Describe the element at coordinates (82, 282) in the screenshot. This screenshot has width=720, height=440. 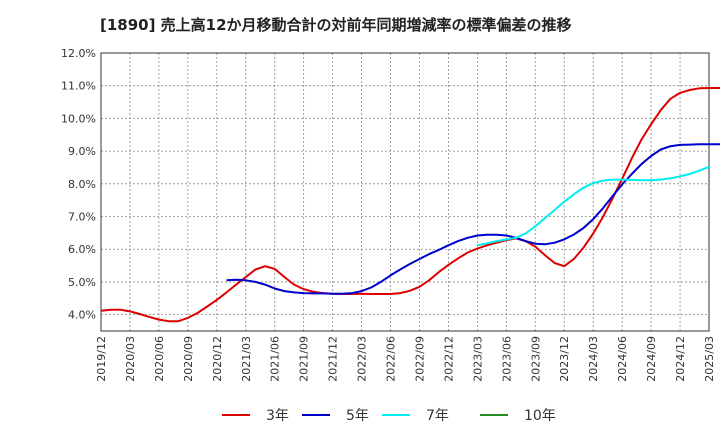
I see `y-tick-label: 5.0%` at that location.